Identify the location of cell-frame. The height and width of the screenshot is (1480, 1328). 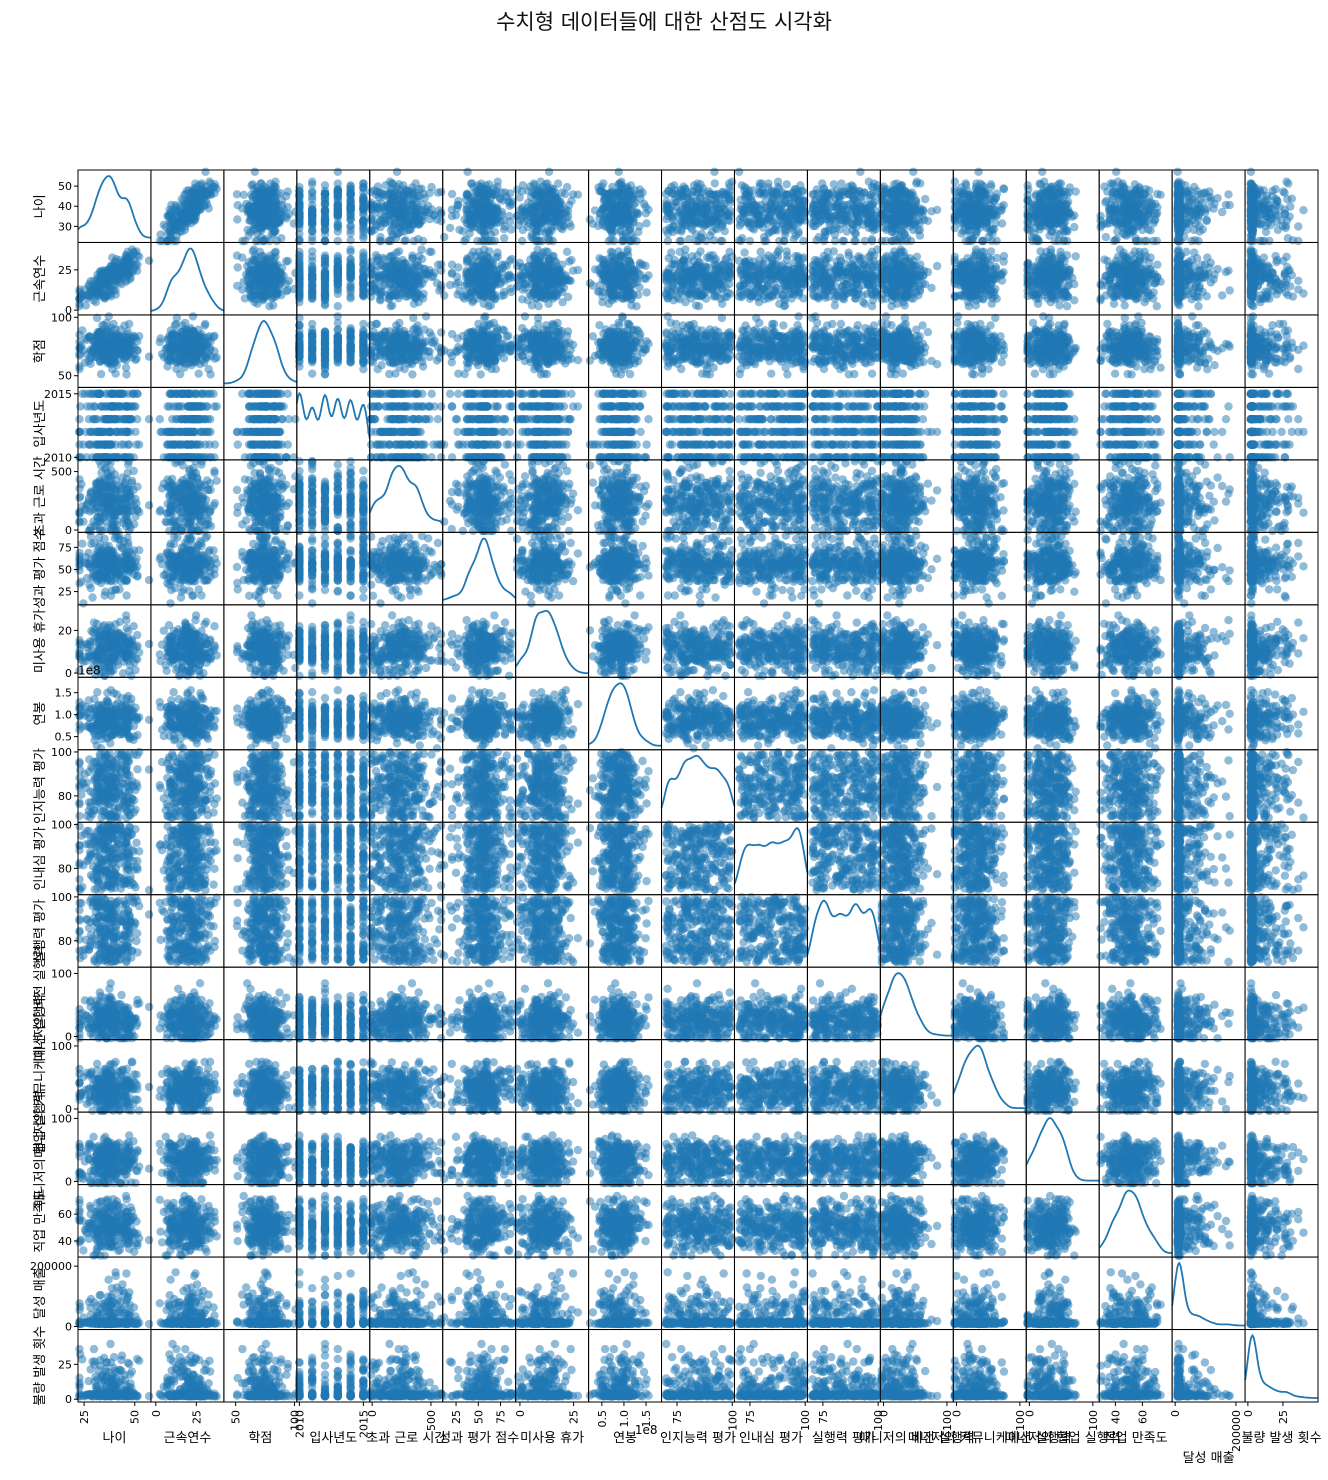
(333, 206).